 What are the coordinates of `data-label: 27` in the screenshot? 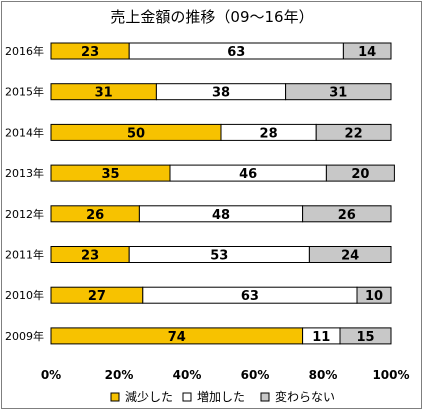 It's located at (97, 296).